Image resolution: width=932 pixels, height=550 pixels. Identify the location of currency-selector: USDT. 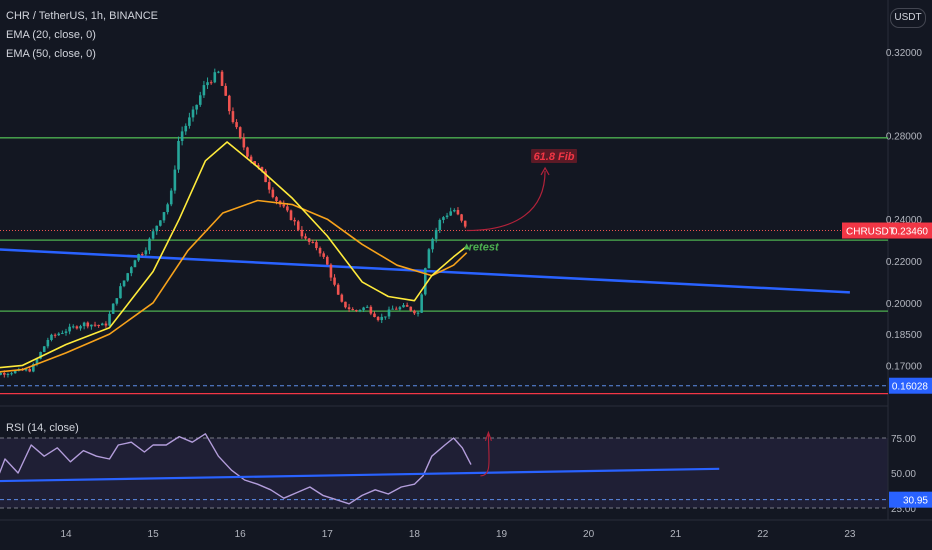
(908, 18).